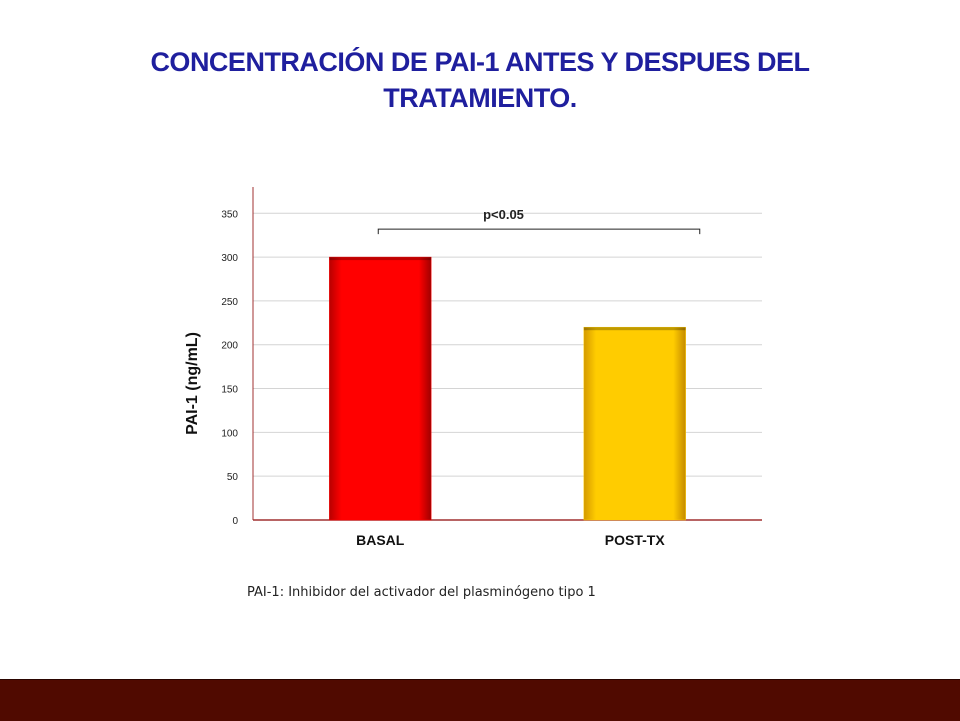 Image resolution: width=960 pixels, height=721 pixels. Describe the element at coordinates (229, 368) in the screenshot. I see `y-tick-labels: 0 50 100 150 200 250 300 350` at that location.